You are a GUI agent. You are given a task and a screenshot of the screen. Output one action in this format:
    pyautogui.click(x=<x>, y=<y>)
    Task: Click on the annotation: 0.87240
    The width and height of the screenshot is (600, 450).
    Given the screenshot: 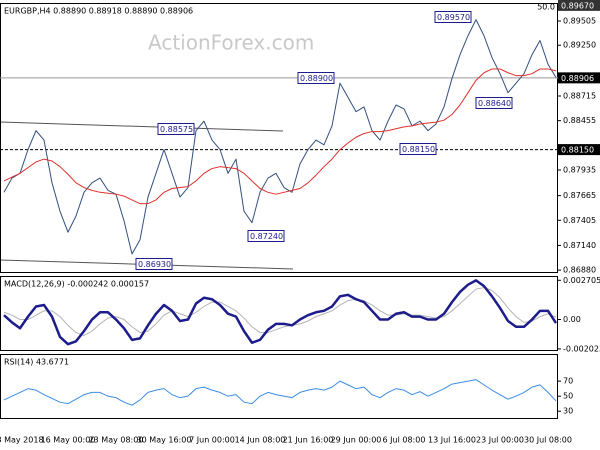 What is the action you would take?
    pyautogui.click(x=266, y=236)
    